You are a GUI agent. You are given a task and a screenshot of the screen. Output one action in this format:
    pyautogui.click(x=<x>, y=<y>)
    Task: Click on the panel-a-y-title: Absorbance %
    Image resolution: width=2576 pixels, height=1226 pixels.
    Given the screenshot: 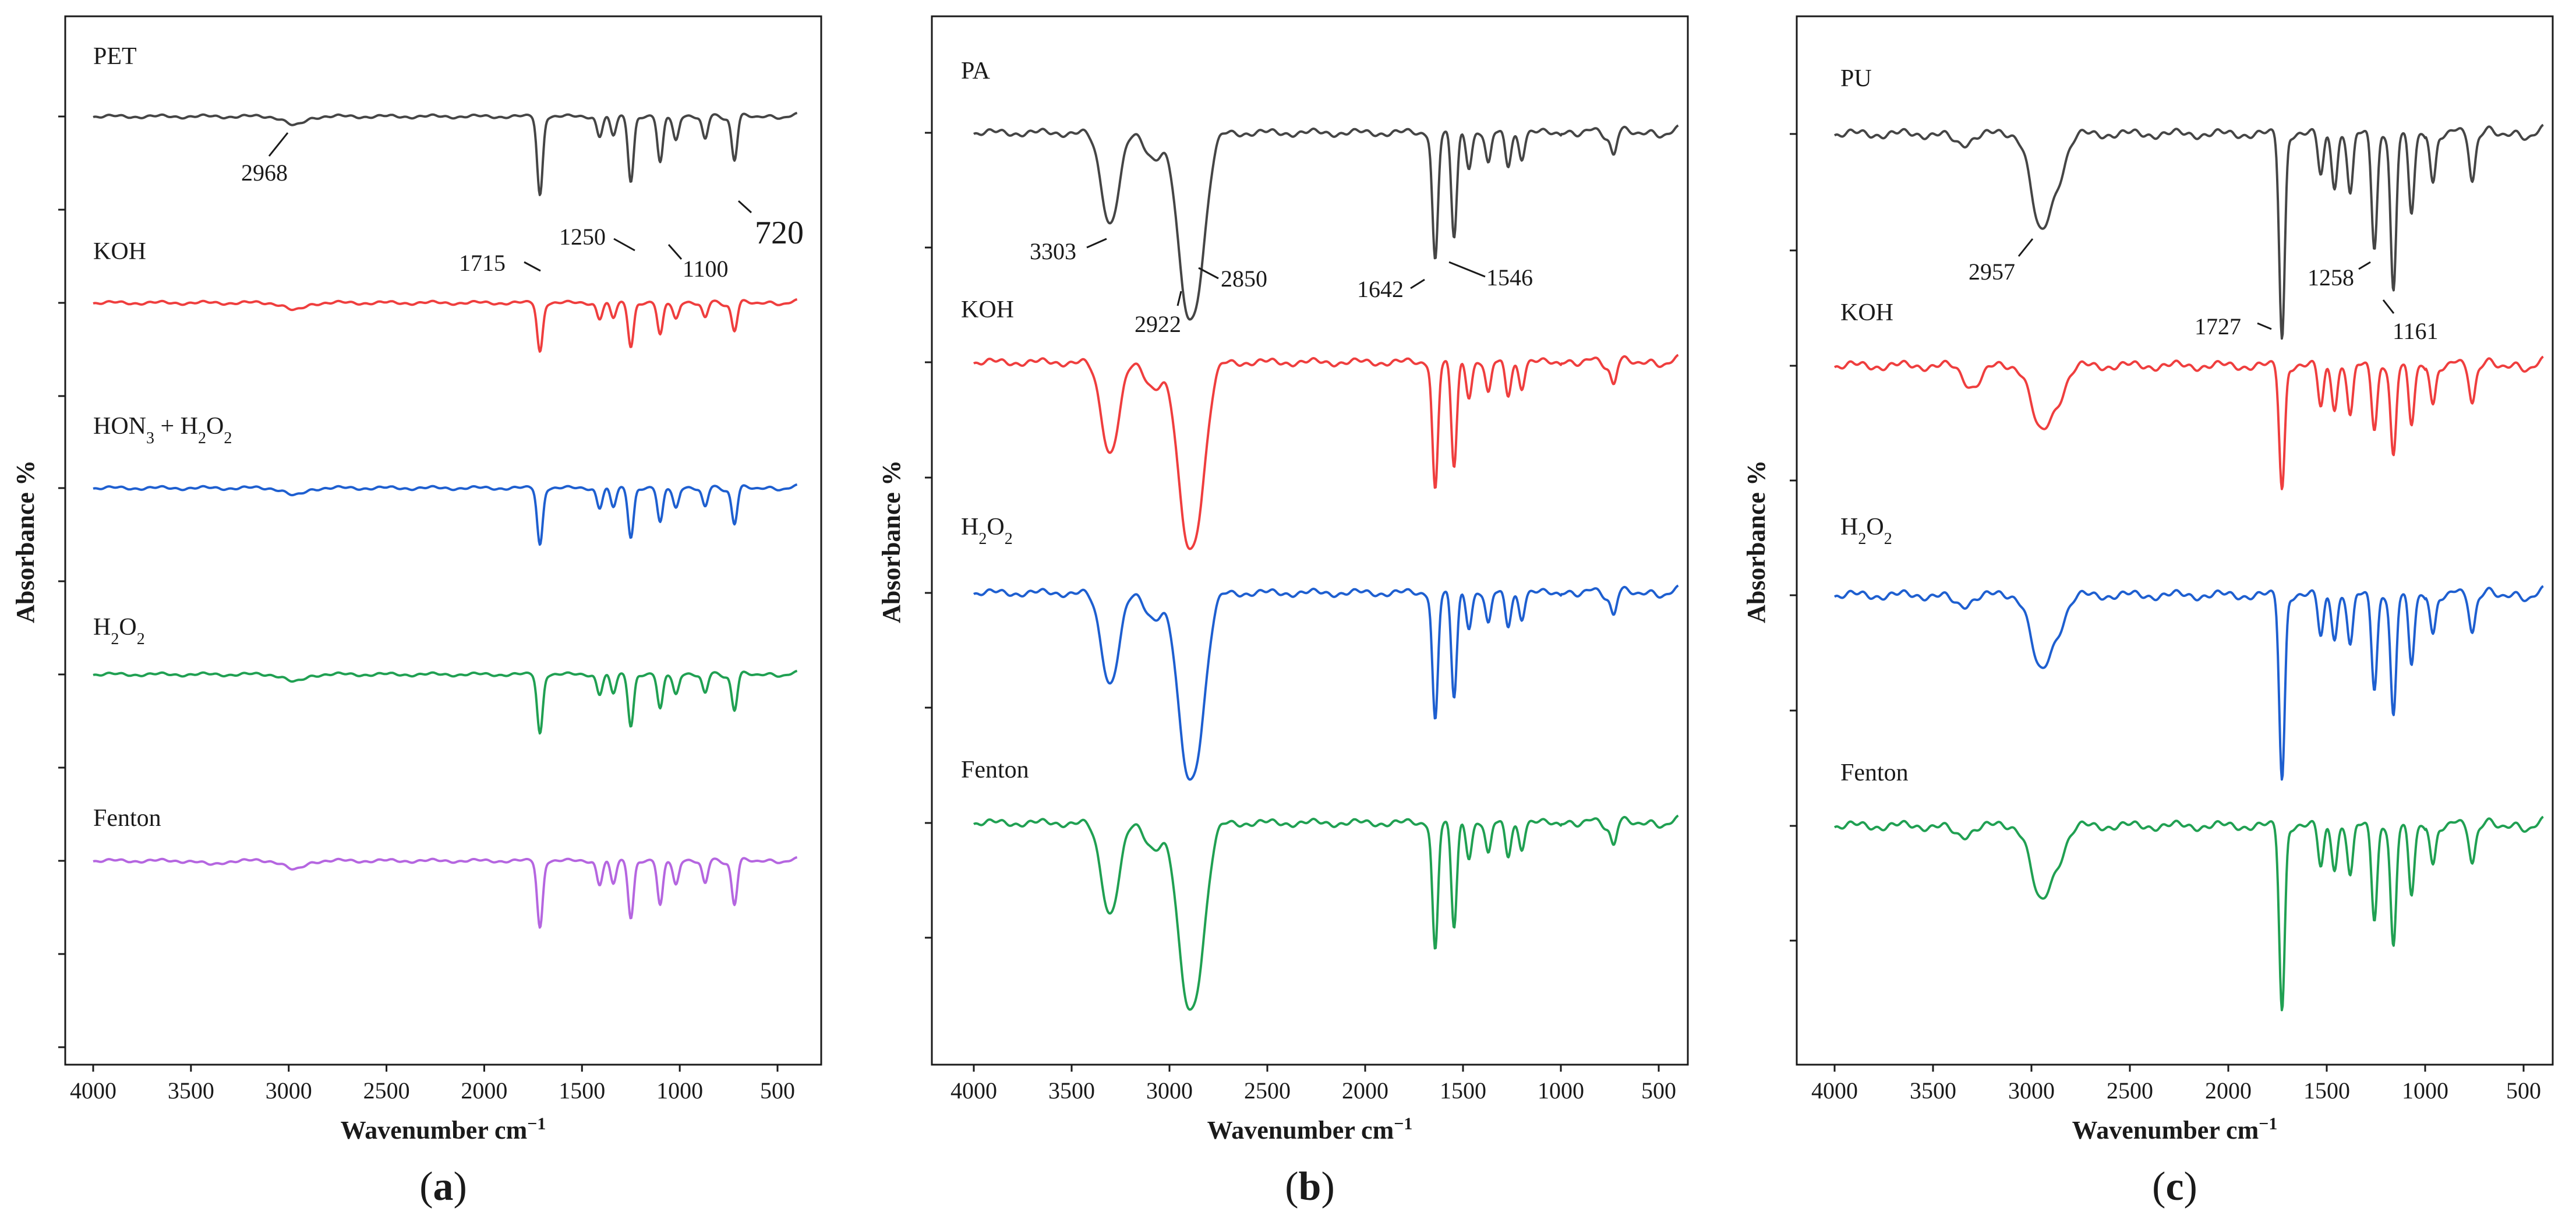 What is the action you would take?
    pyautogui.click(x=25, y=541)
    